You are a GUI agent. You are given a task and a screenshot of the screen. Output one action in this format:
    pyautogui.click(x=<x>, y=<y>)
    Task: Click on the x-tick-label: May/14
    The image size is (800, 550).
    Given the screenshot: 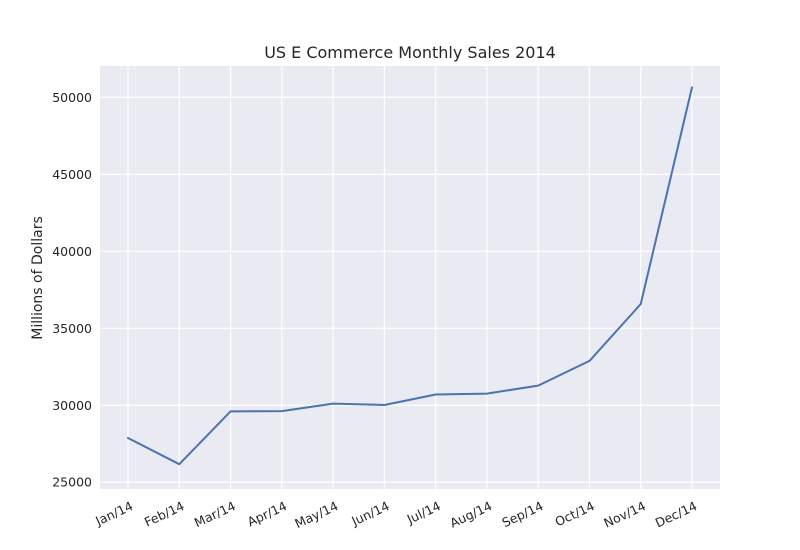 What is the action you would take?
    pyautogui.click(x=316, y=514)
    